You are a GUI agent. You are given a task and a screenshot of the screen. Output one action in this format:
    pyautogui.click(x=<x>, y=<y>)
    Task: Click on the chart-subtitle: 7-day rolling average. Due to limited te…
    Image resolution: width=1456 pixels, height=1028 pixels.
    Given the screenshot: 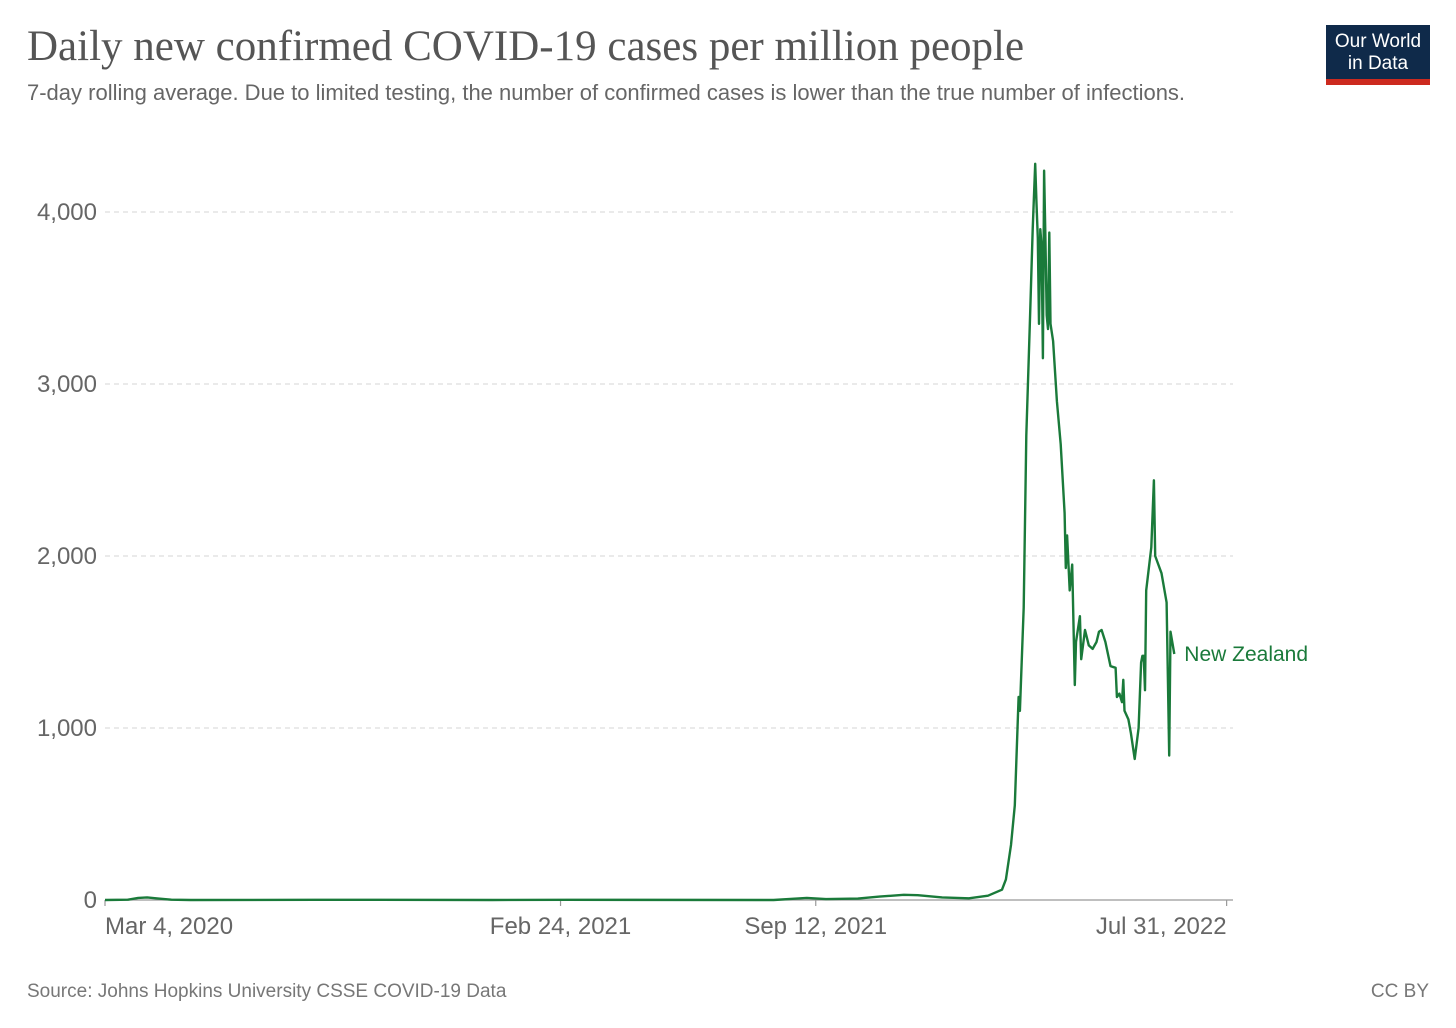 What is the action you would take?
    pyautogui.click(x=606, y=92)
    